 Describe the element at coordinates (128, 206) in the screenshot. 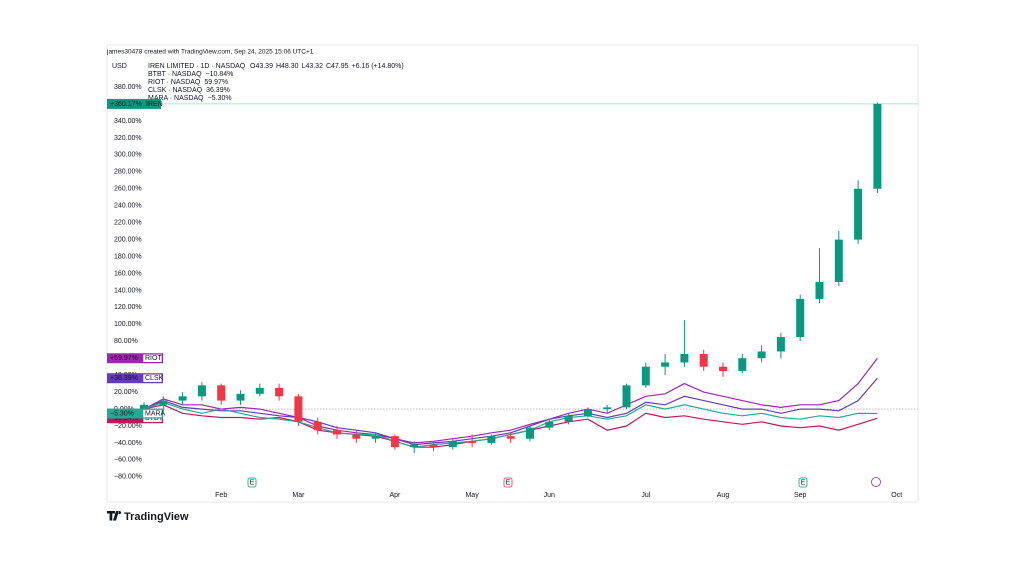

I see `y-tick-label: 240.00%` at that location.